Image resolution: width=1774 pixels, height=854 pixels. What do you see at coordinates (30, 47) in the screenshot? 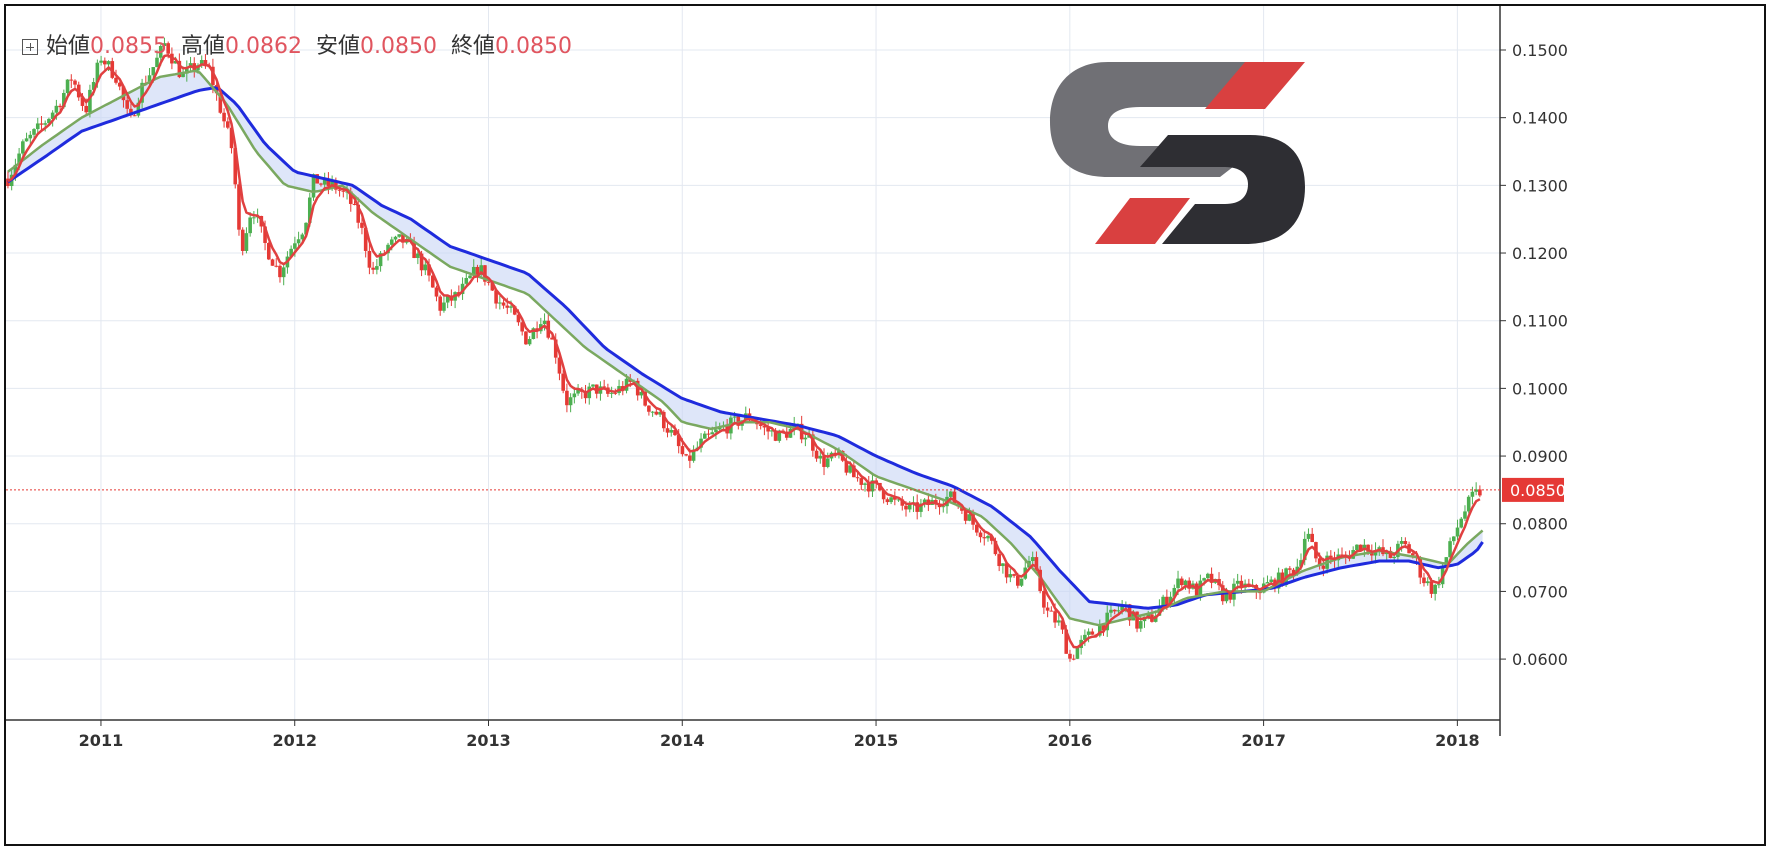
I see `expand-icon` at bounding box center [30, 47].